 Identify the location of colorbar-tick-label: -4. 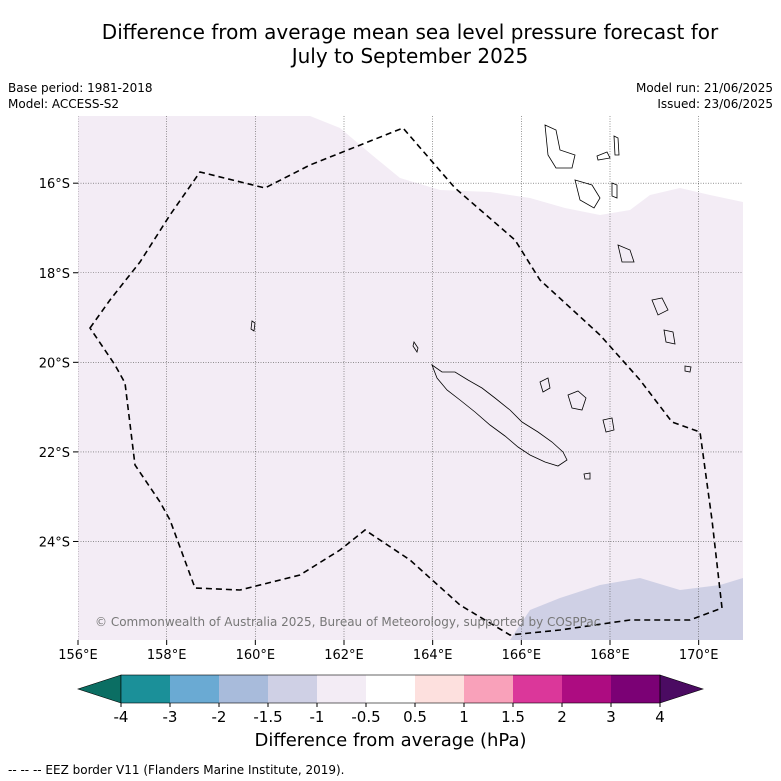
(121, 717).